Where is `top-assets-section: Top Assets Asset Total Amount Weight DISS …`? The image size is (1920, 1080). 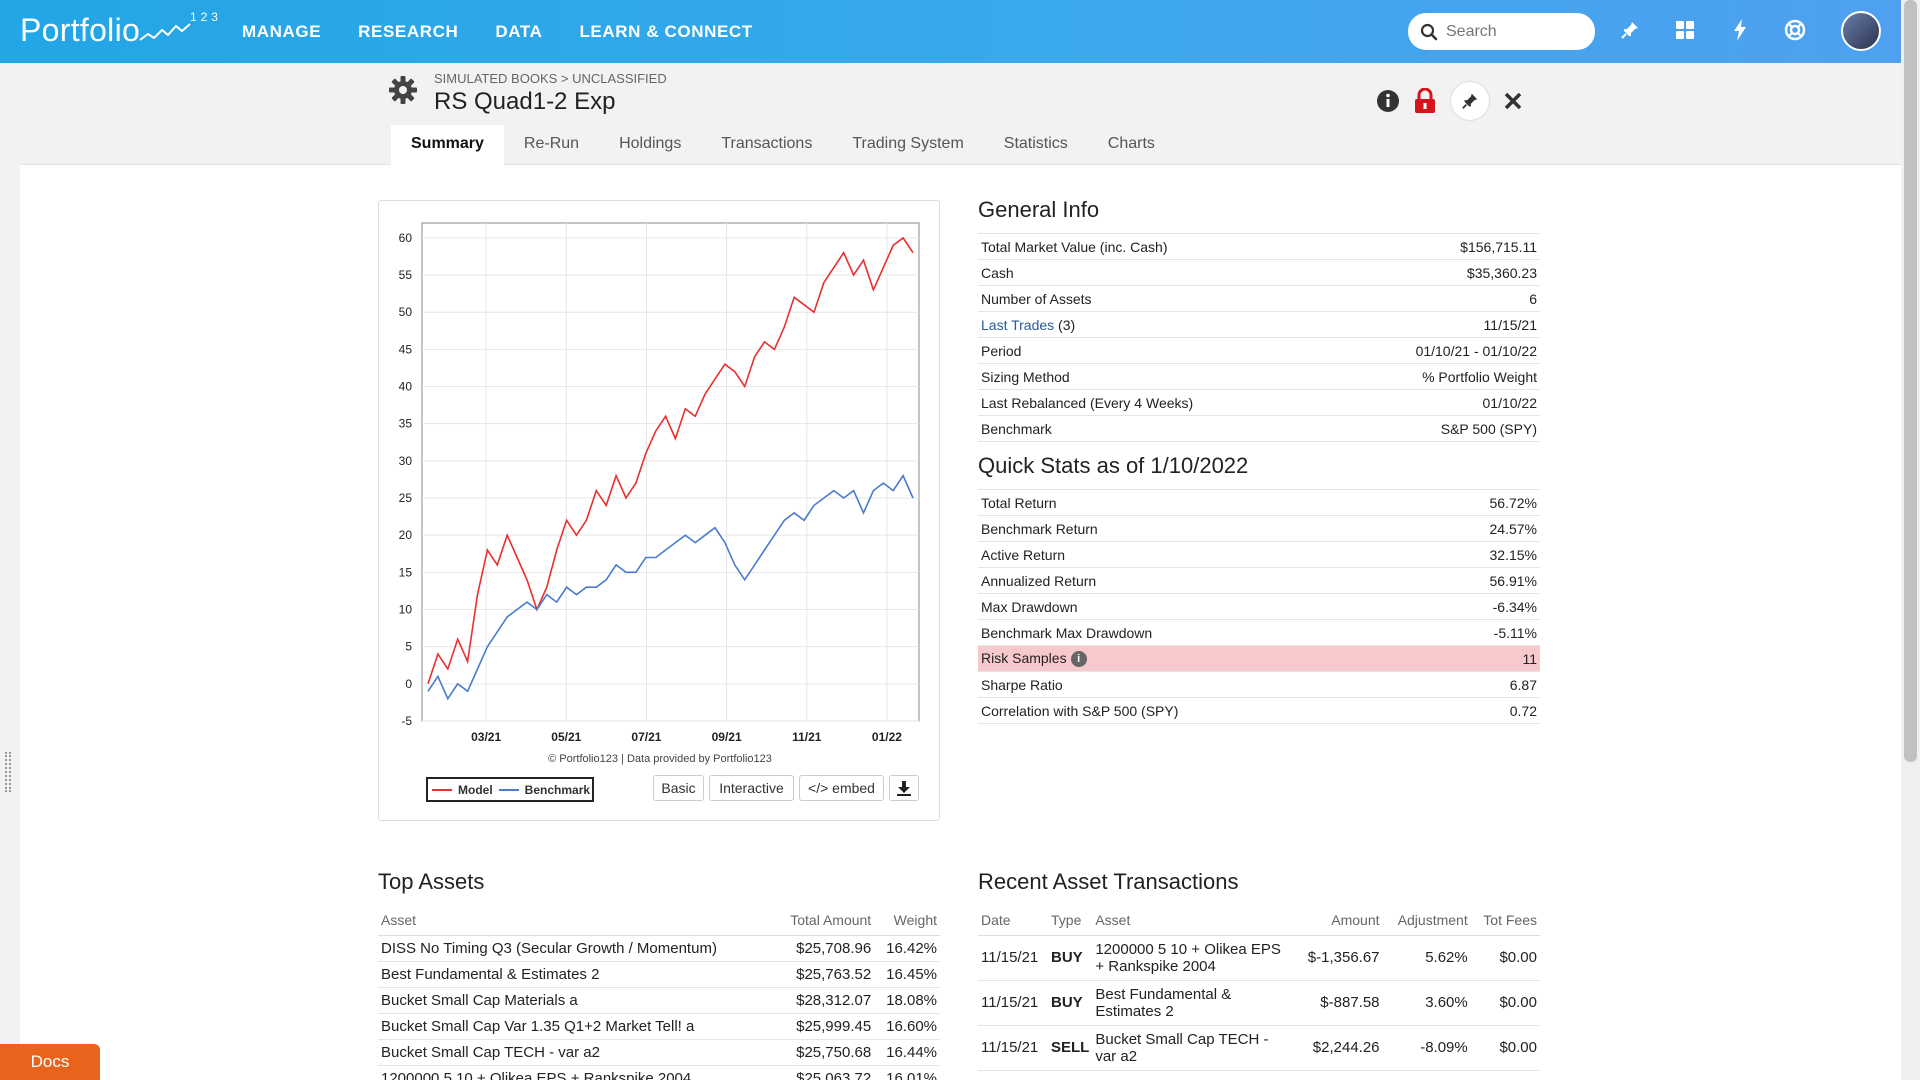
top-assets-section: Top Assets Asset Total Amount Weight DISS … is located at coordinates (659, 974).